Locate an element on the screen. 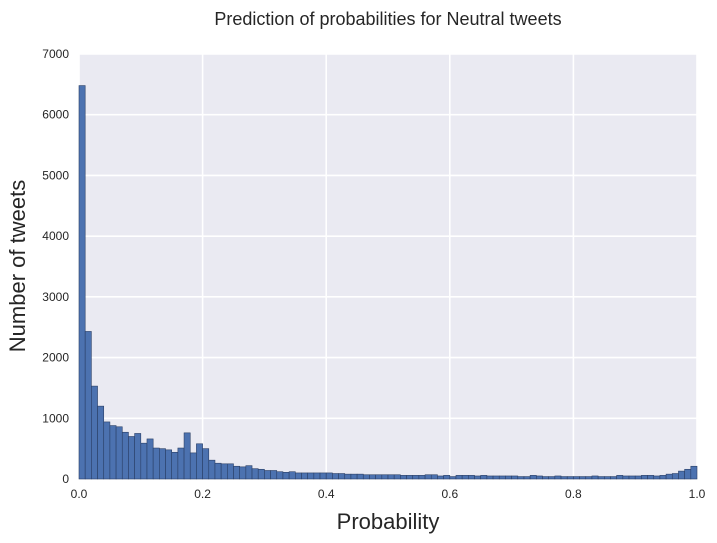 The image size is (717, 543). y-tick-label: 0 is located at coordinates (65, 479).